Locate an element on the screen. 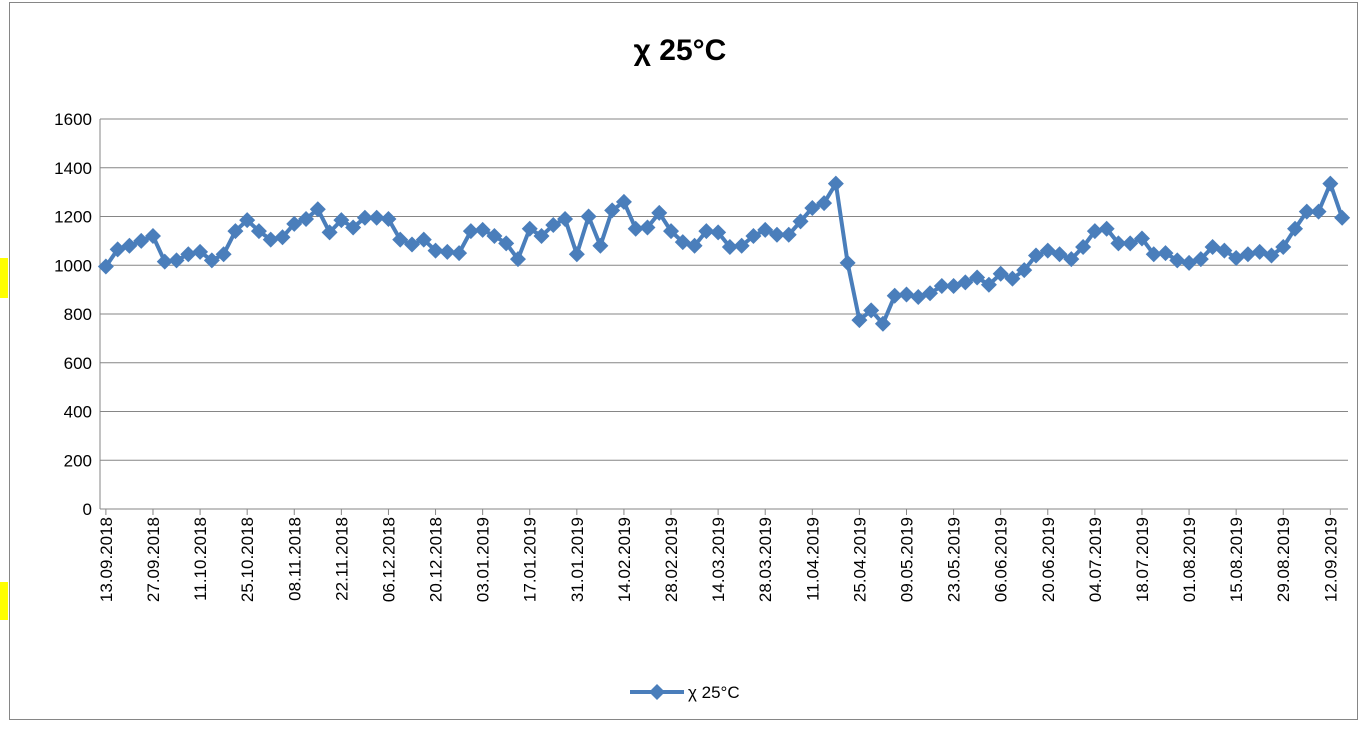 Image resolution: width=1361 pixels, height=732 pixels. chart-title: χ 25°C is located at coordinates (680, 50).